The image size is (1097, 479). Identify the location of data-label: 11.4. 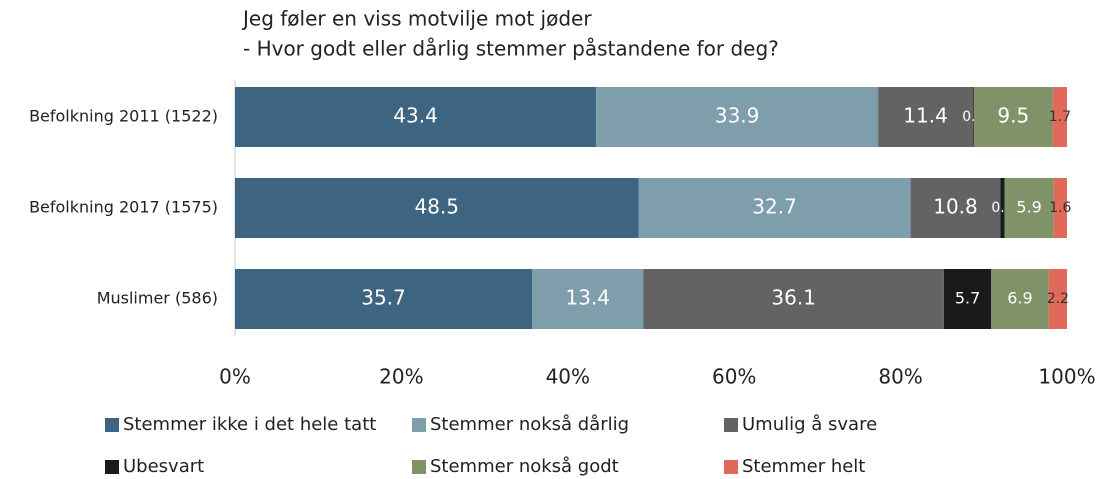
(925, 116).